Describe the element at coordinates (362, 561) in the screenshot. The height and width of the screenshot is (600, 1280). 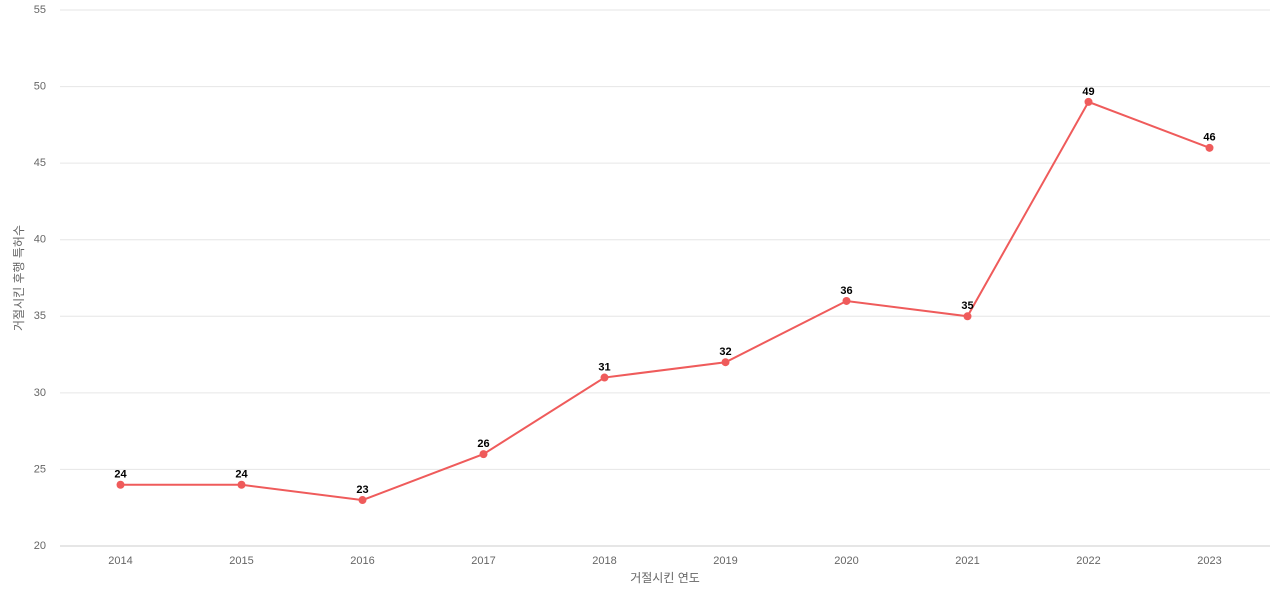
I see `x-tick-label: 2016` at that location.